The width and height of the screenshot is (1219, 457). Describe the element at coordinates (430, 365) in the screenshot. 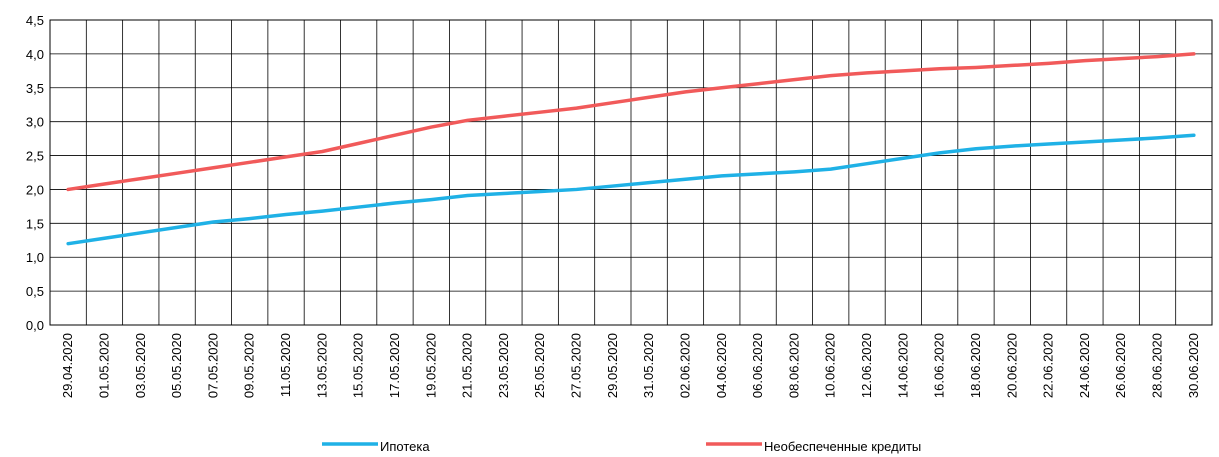

I see `x-tick-label: 19.05.2020` at that location.